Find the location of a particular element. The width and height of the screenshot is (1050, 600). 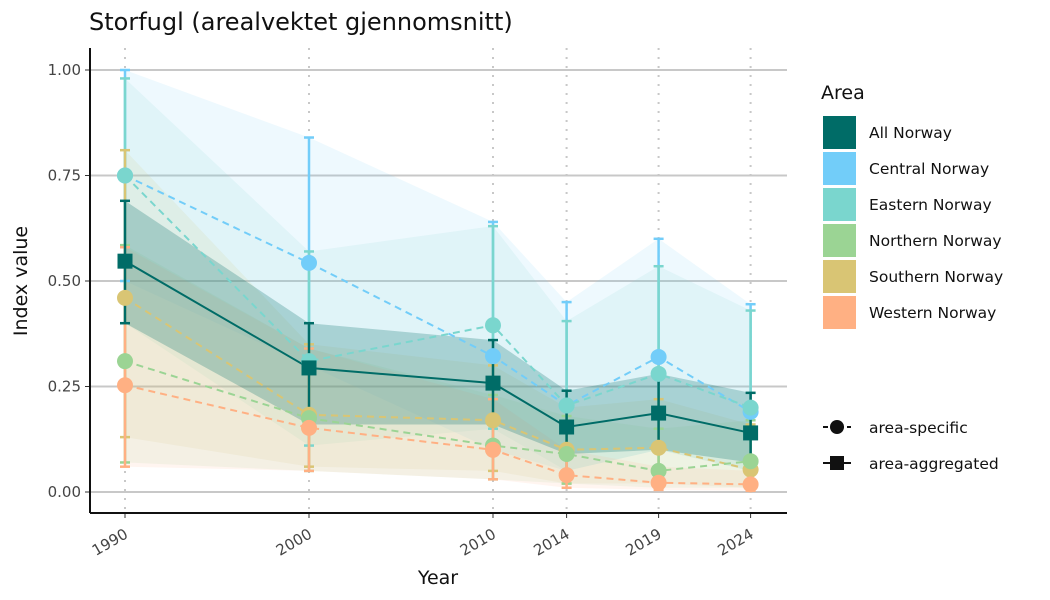

legend-square-icon is located at coordinates (837, 463).